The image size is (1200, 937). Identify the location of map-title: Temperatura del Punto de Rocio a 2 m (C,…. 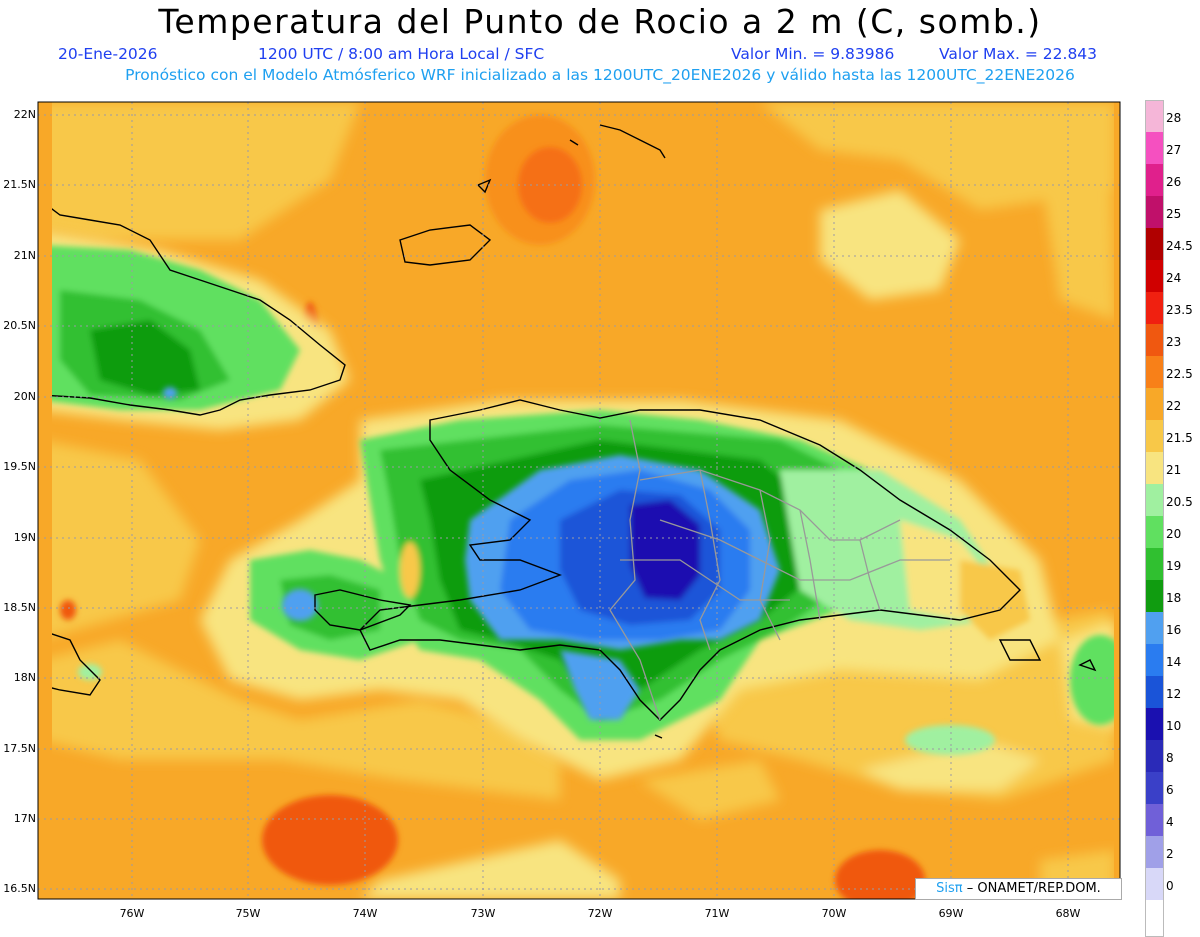
(600, 21).